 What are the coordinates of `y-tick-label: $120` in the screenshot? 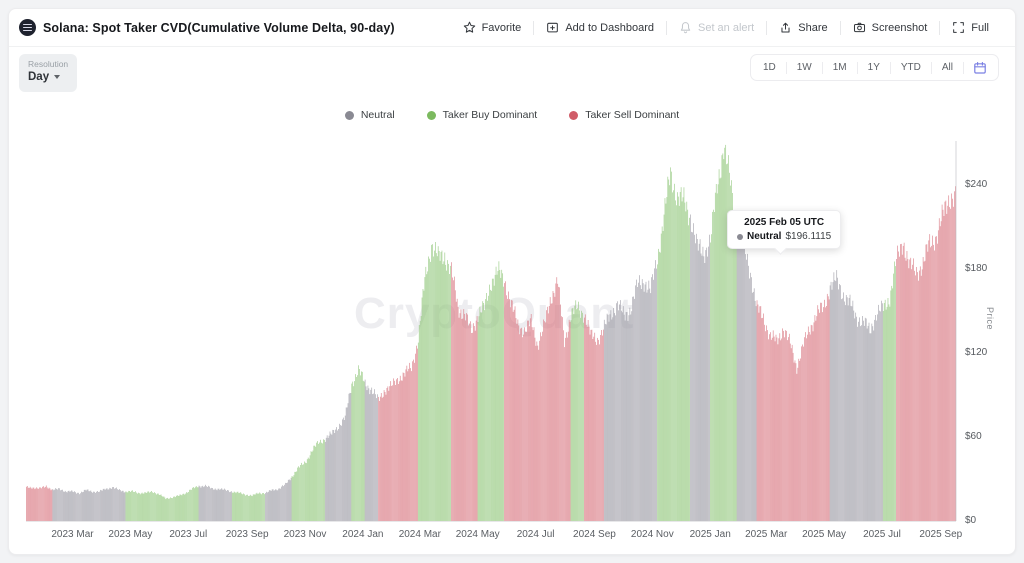 It's located at (976, 352).